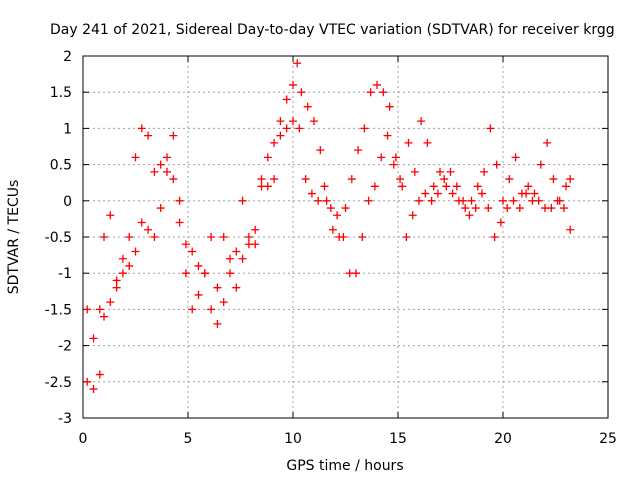 The width and height of the screenshot is (640, 480). What do you see at coordinates (65, 274) in the screenshot?
I see `y-tick-label: -1` at bounding box center [65, 274].